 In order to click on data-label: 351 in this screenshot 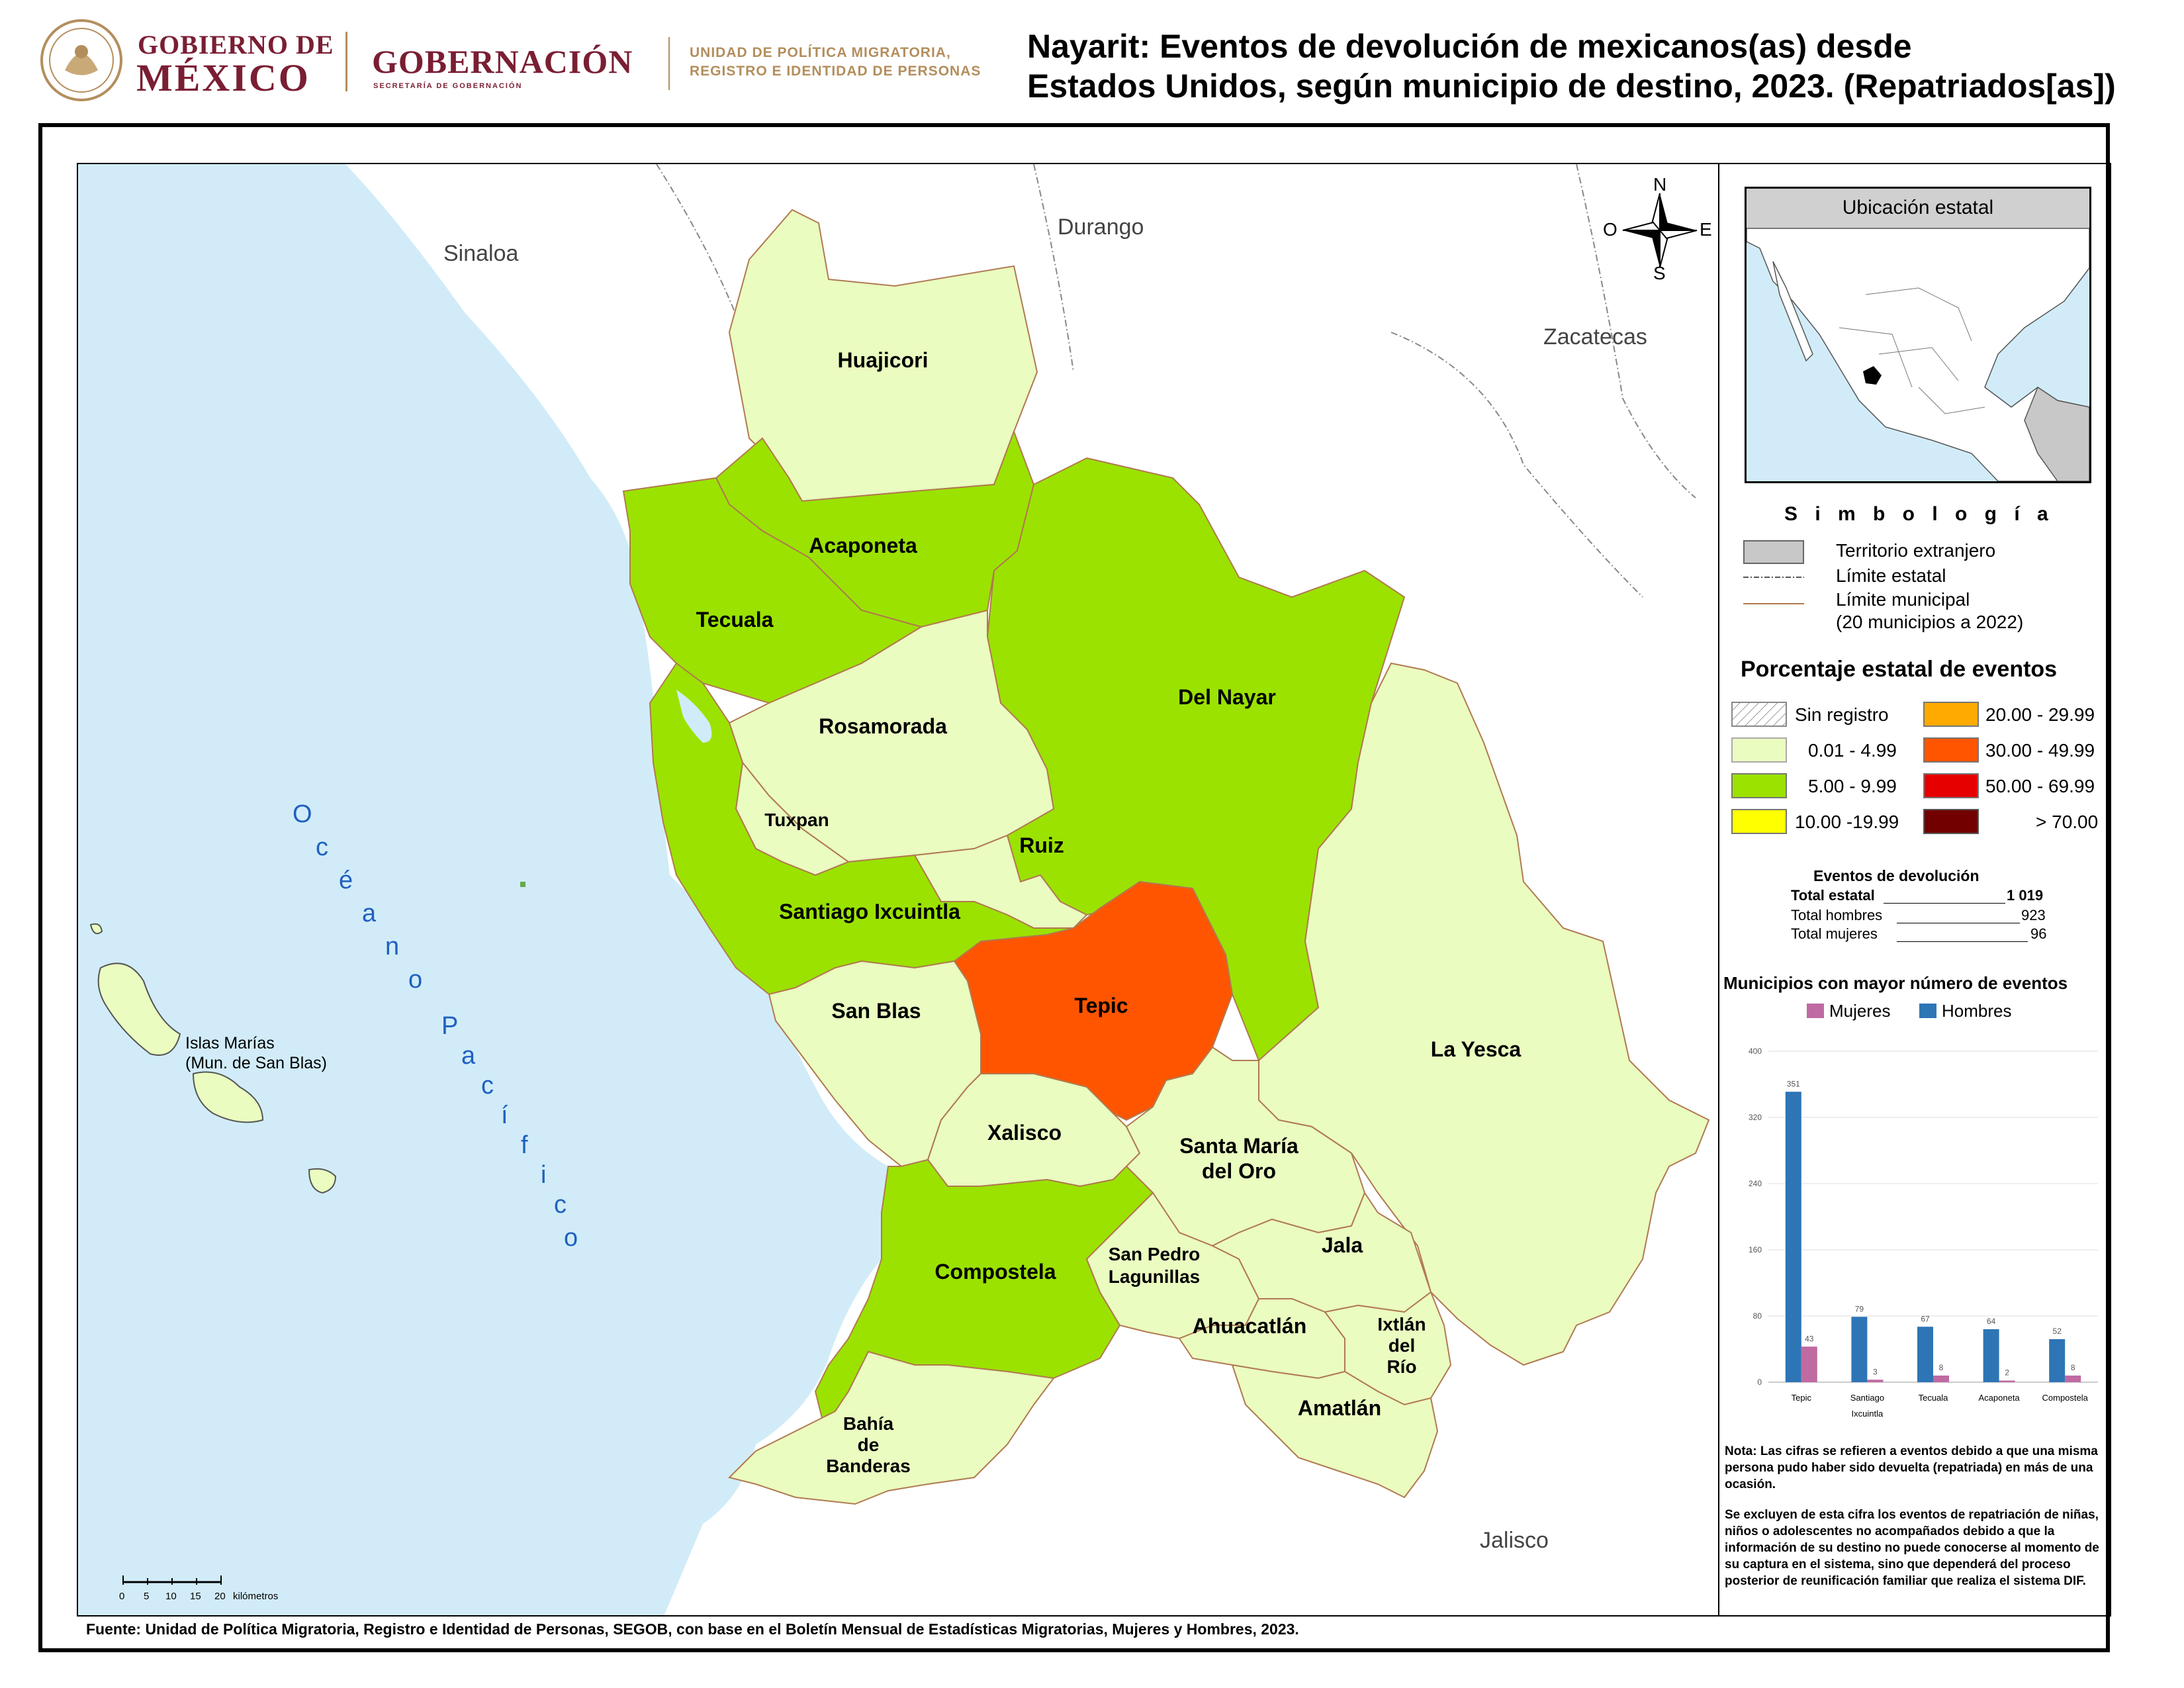, I will do `click(1794, 1083)`.